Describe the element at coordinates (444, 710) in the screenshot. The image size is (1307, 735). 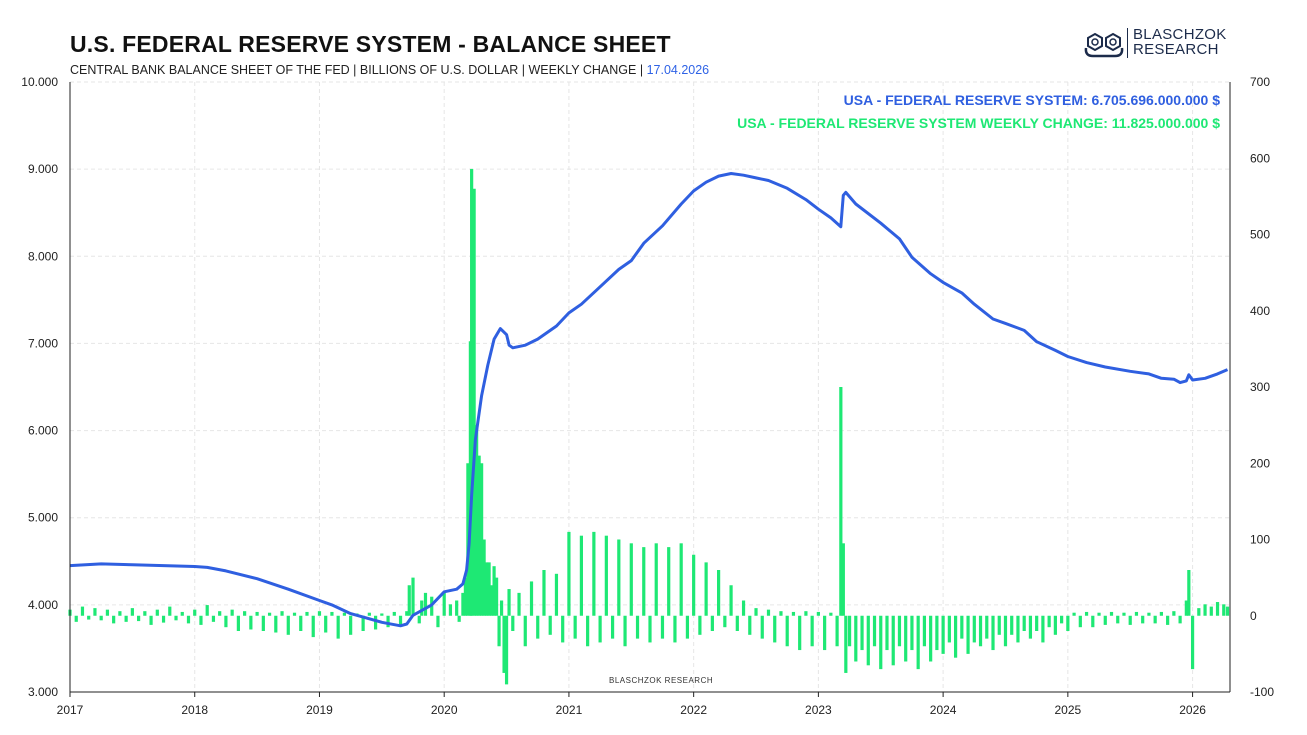
I see `x-axis-tick-label: 2020` at that location.